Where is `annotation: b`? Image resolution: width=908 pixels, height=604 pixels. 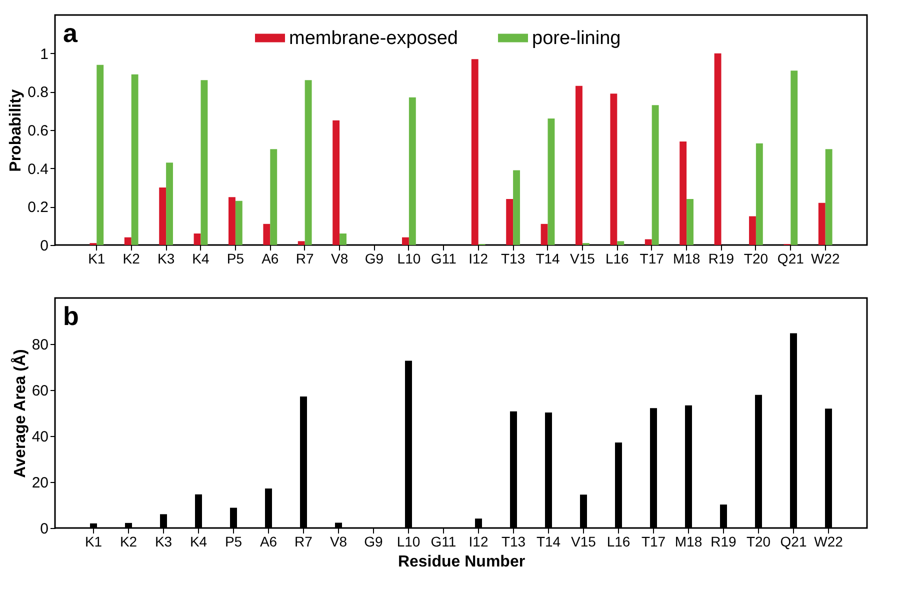 annotation: b is located at coordinates (71, 316).